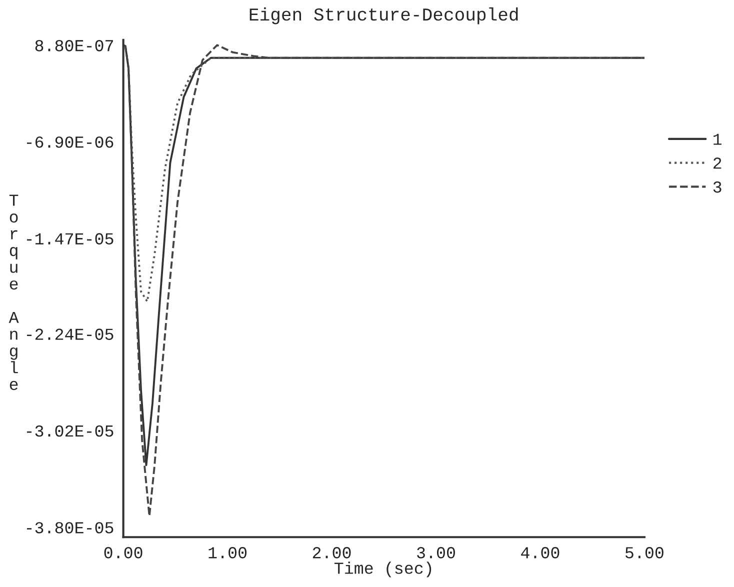 This screenshot has width=734, height=587. Describe the element at coordinates (540, 552) in the screenshot. I see `x-tick-label: 4.00` at that location.